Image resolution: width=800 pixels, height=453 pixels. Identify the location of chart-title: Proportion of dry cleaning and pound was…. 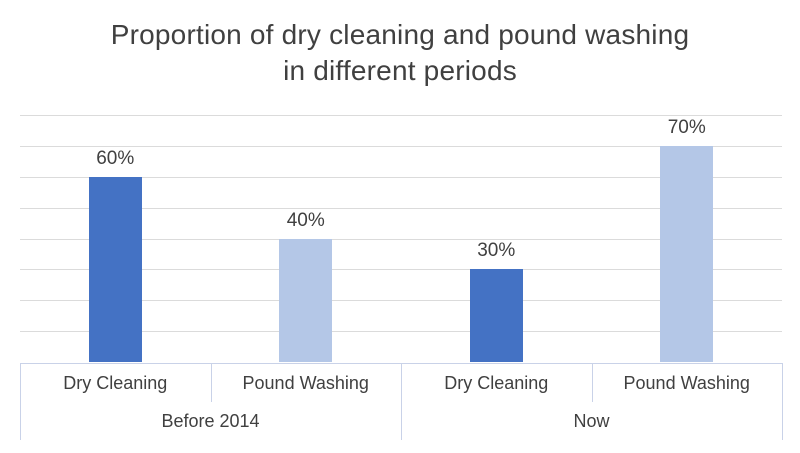
(400, 52).